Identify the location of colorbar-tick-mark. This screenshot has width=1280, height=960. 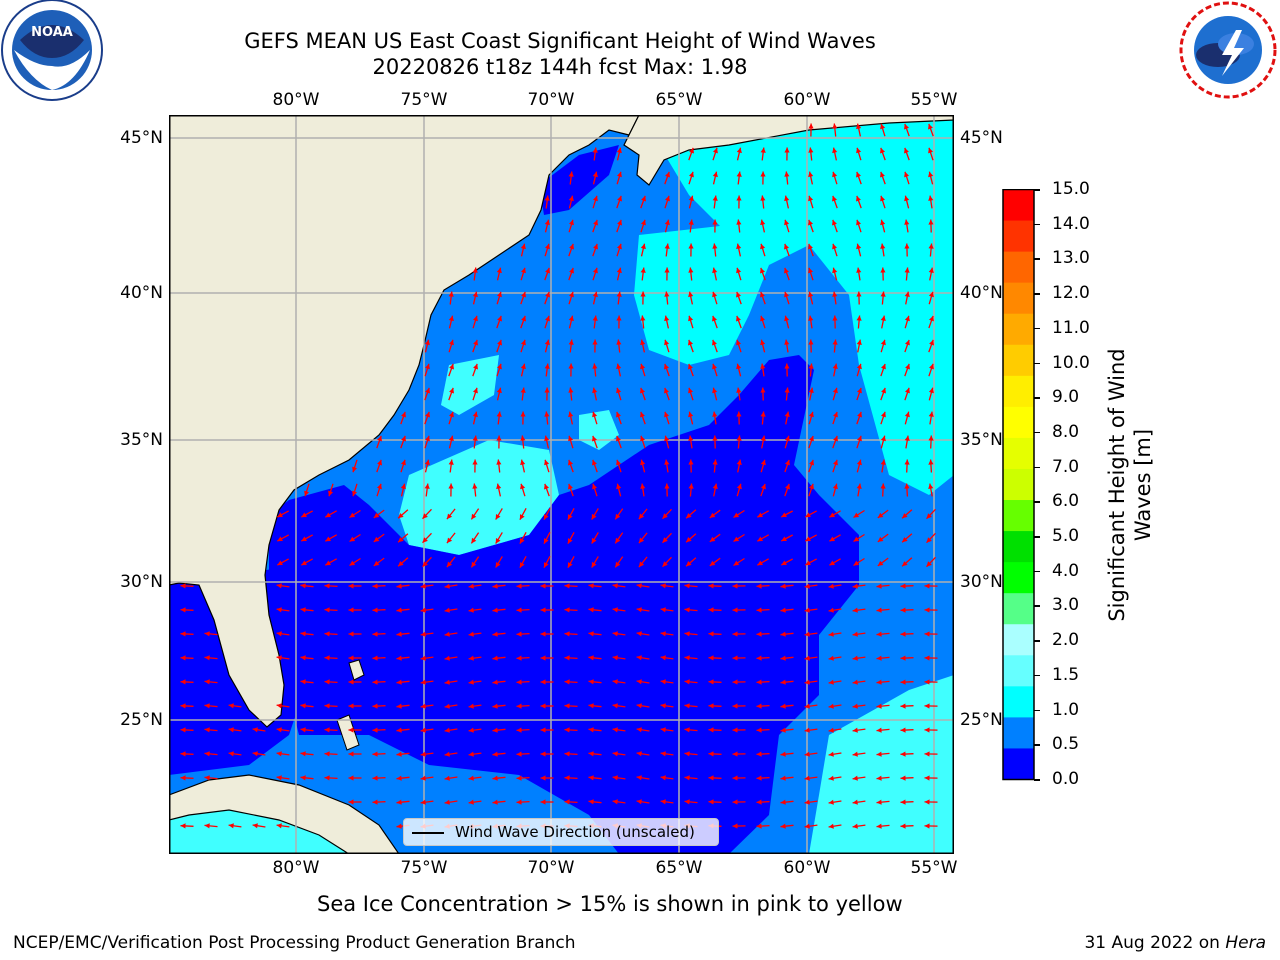
(1037, 294).